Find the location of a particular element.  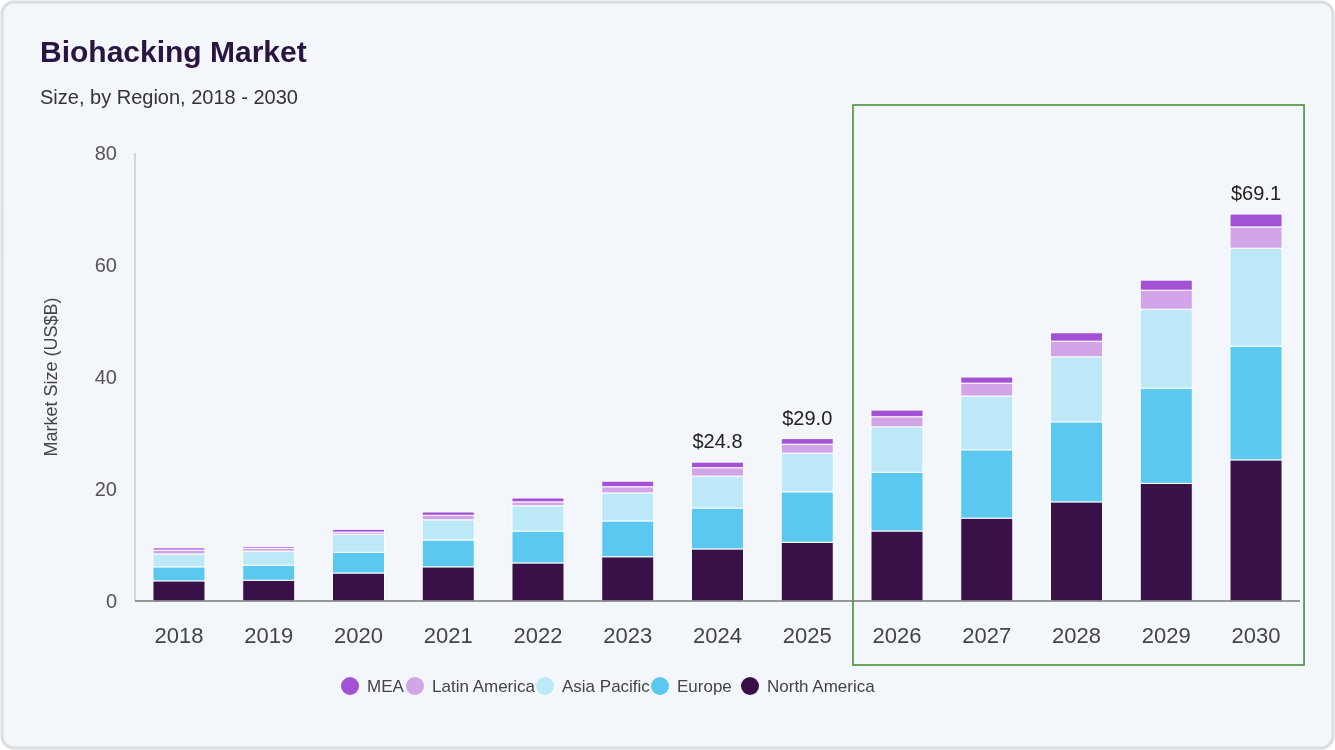

legend-label: North America is located at coordinates (821, 686).